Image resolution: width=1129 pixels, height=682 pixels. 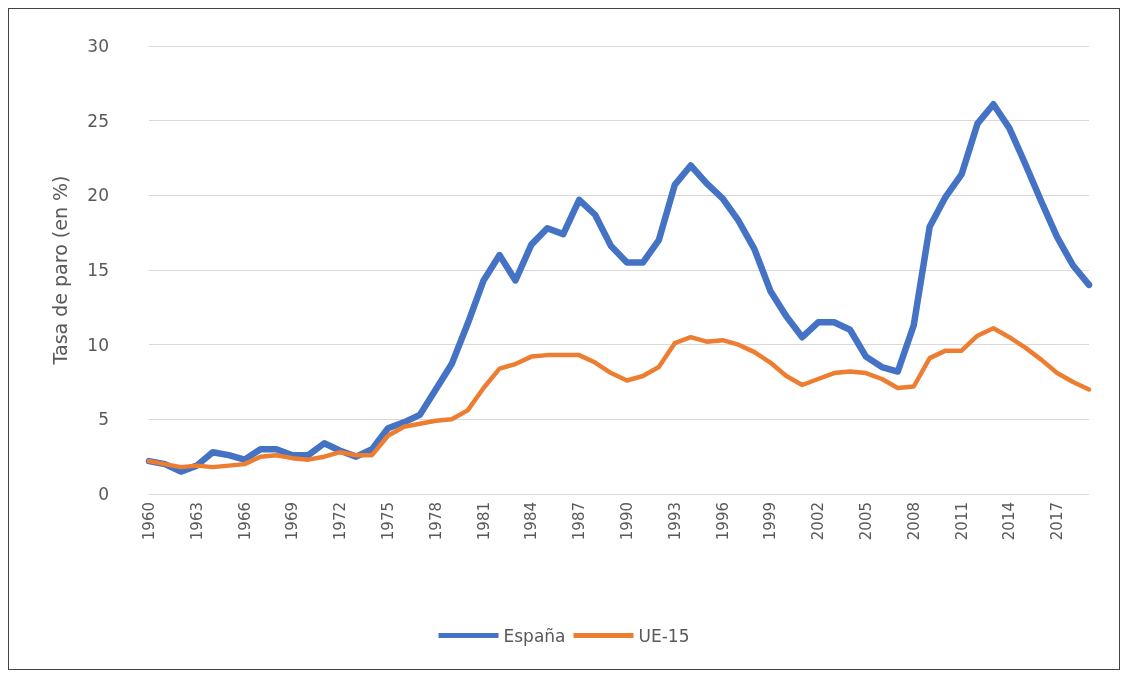 What do you see at coordinates (913, 521) in the screenshot?
I see `x-tick-label: 2008` at bounding box center [913, 521].